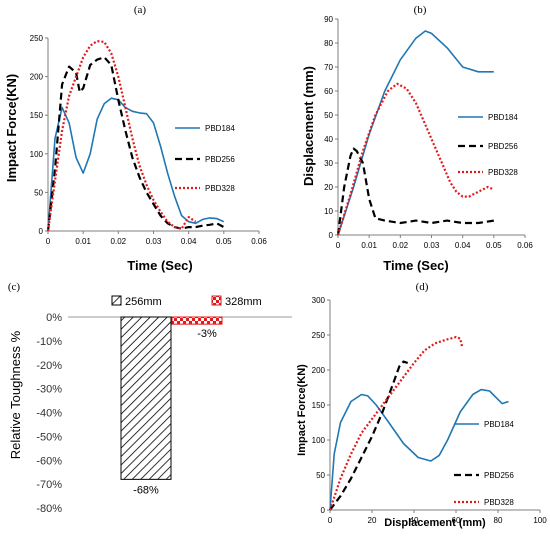 The height and width of the screenshot is (545, 550). Describe the element at coordinates (116, 300) in the screenshot. I see `legend-swatch-256mm` at that location.